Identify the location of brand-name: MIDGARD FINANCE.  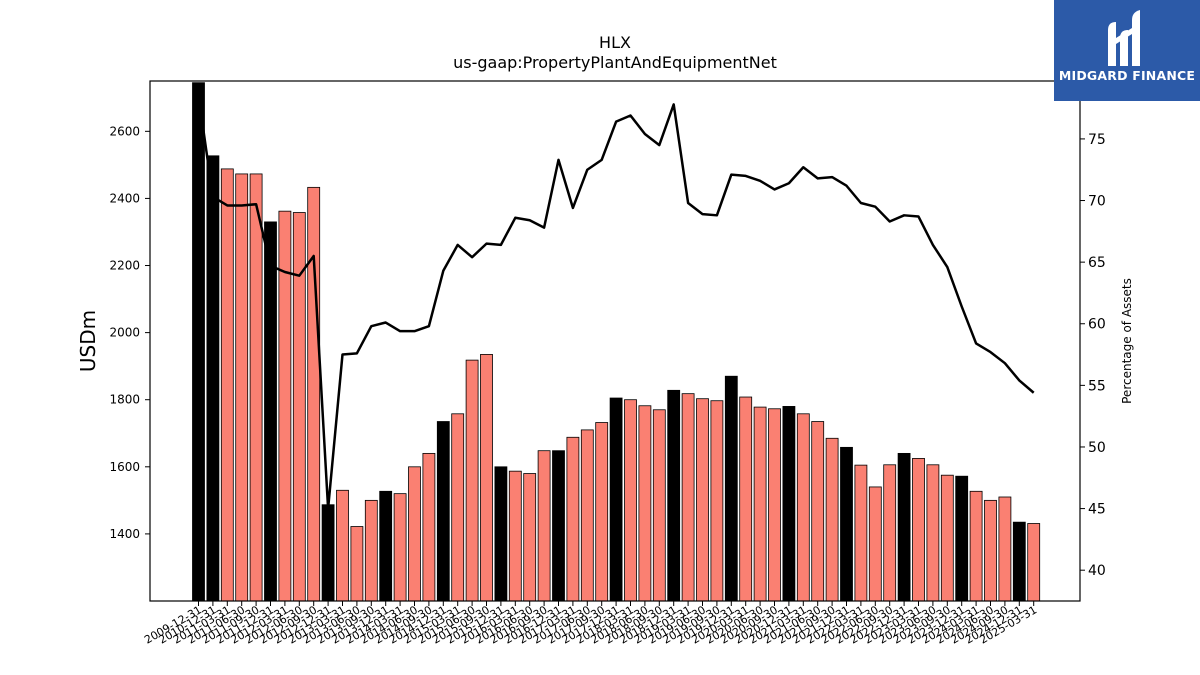
(1127, 75).